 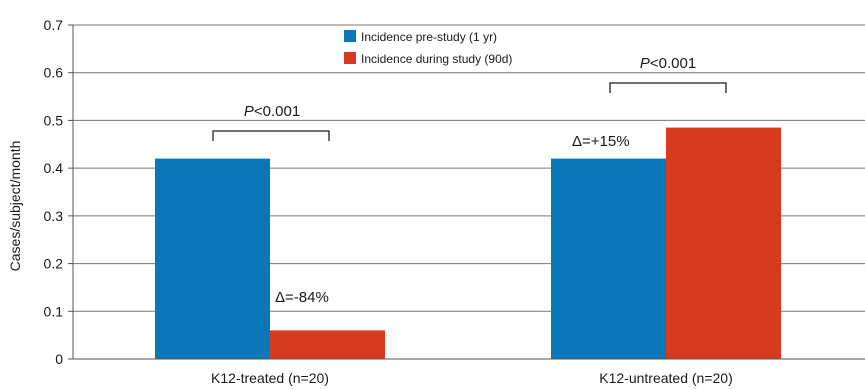 What do you see at coordinates (15, 206) in the screenshot?
I see `y-axis-title: Cases/subject/month` at bounding box center [15, 206].